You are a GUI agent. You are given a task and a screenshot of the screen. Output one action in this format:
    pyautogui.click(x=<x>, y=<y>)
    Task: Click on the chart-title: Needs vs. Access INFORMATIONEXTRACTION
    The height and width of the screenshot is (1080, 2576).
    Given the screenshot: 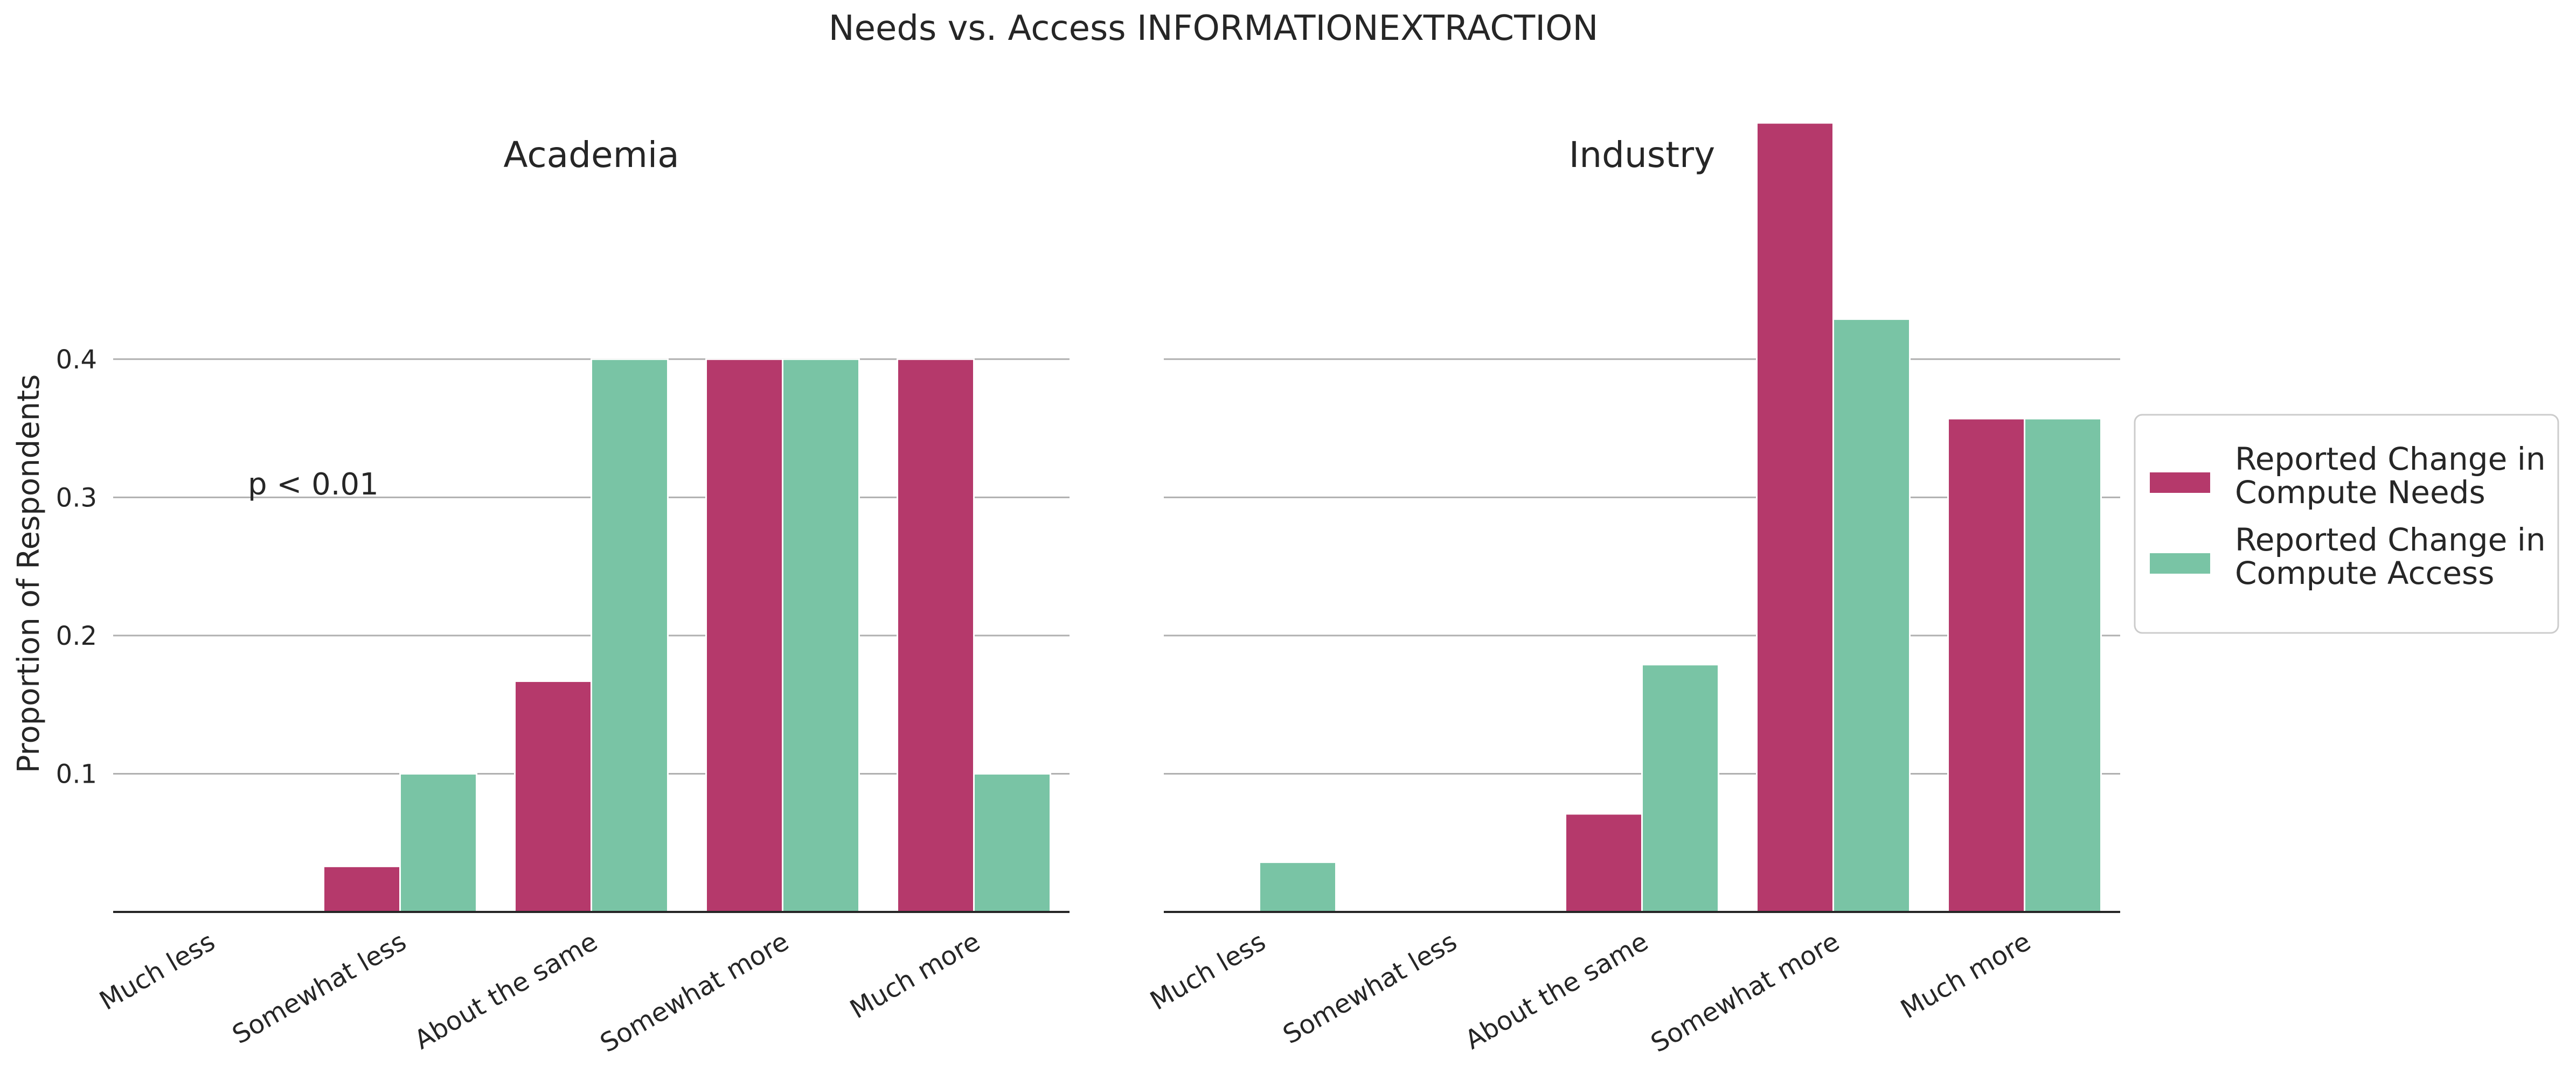 What is the action you would take?
    pyautogui.click(x=1214, y=28)
    